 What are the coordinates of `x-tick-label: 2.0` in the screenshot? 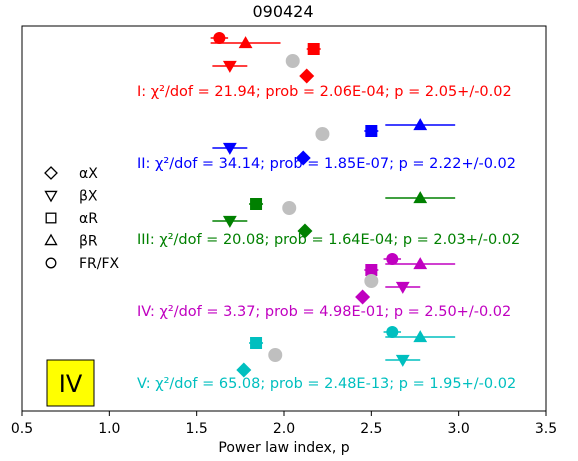 It's located at (284, 429).